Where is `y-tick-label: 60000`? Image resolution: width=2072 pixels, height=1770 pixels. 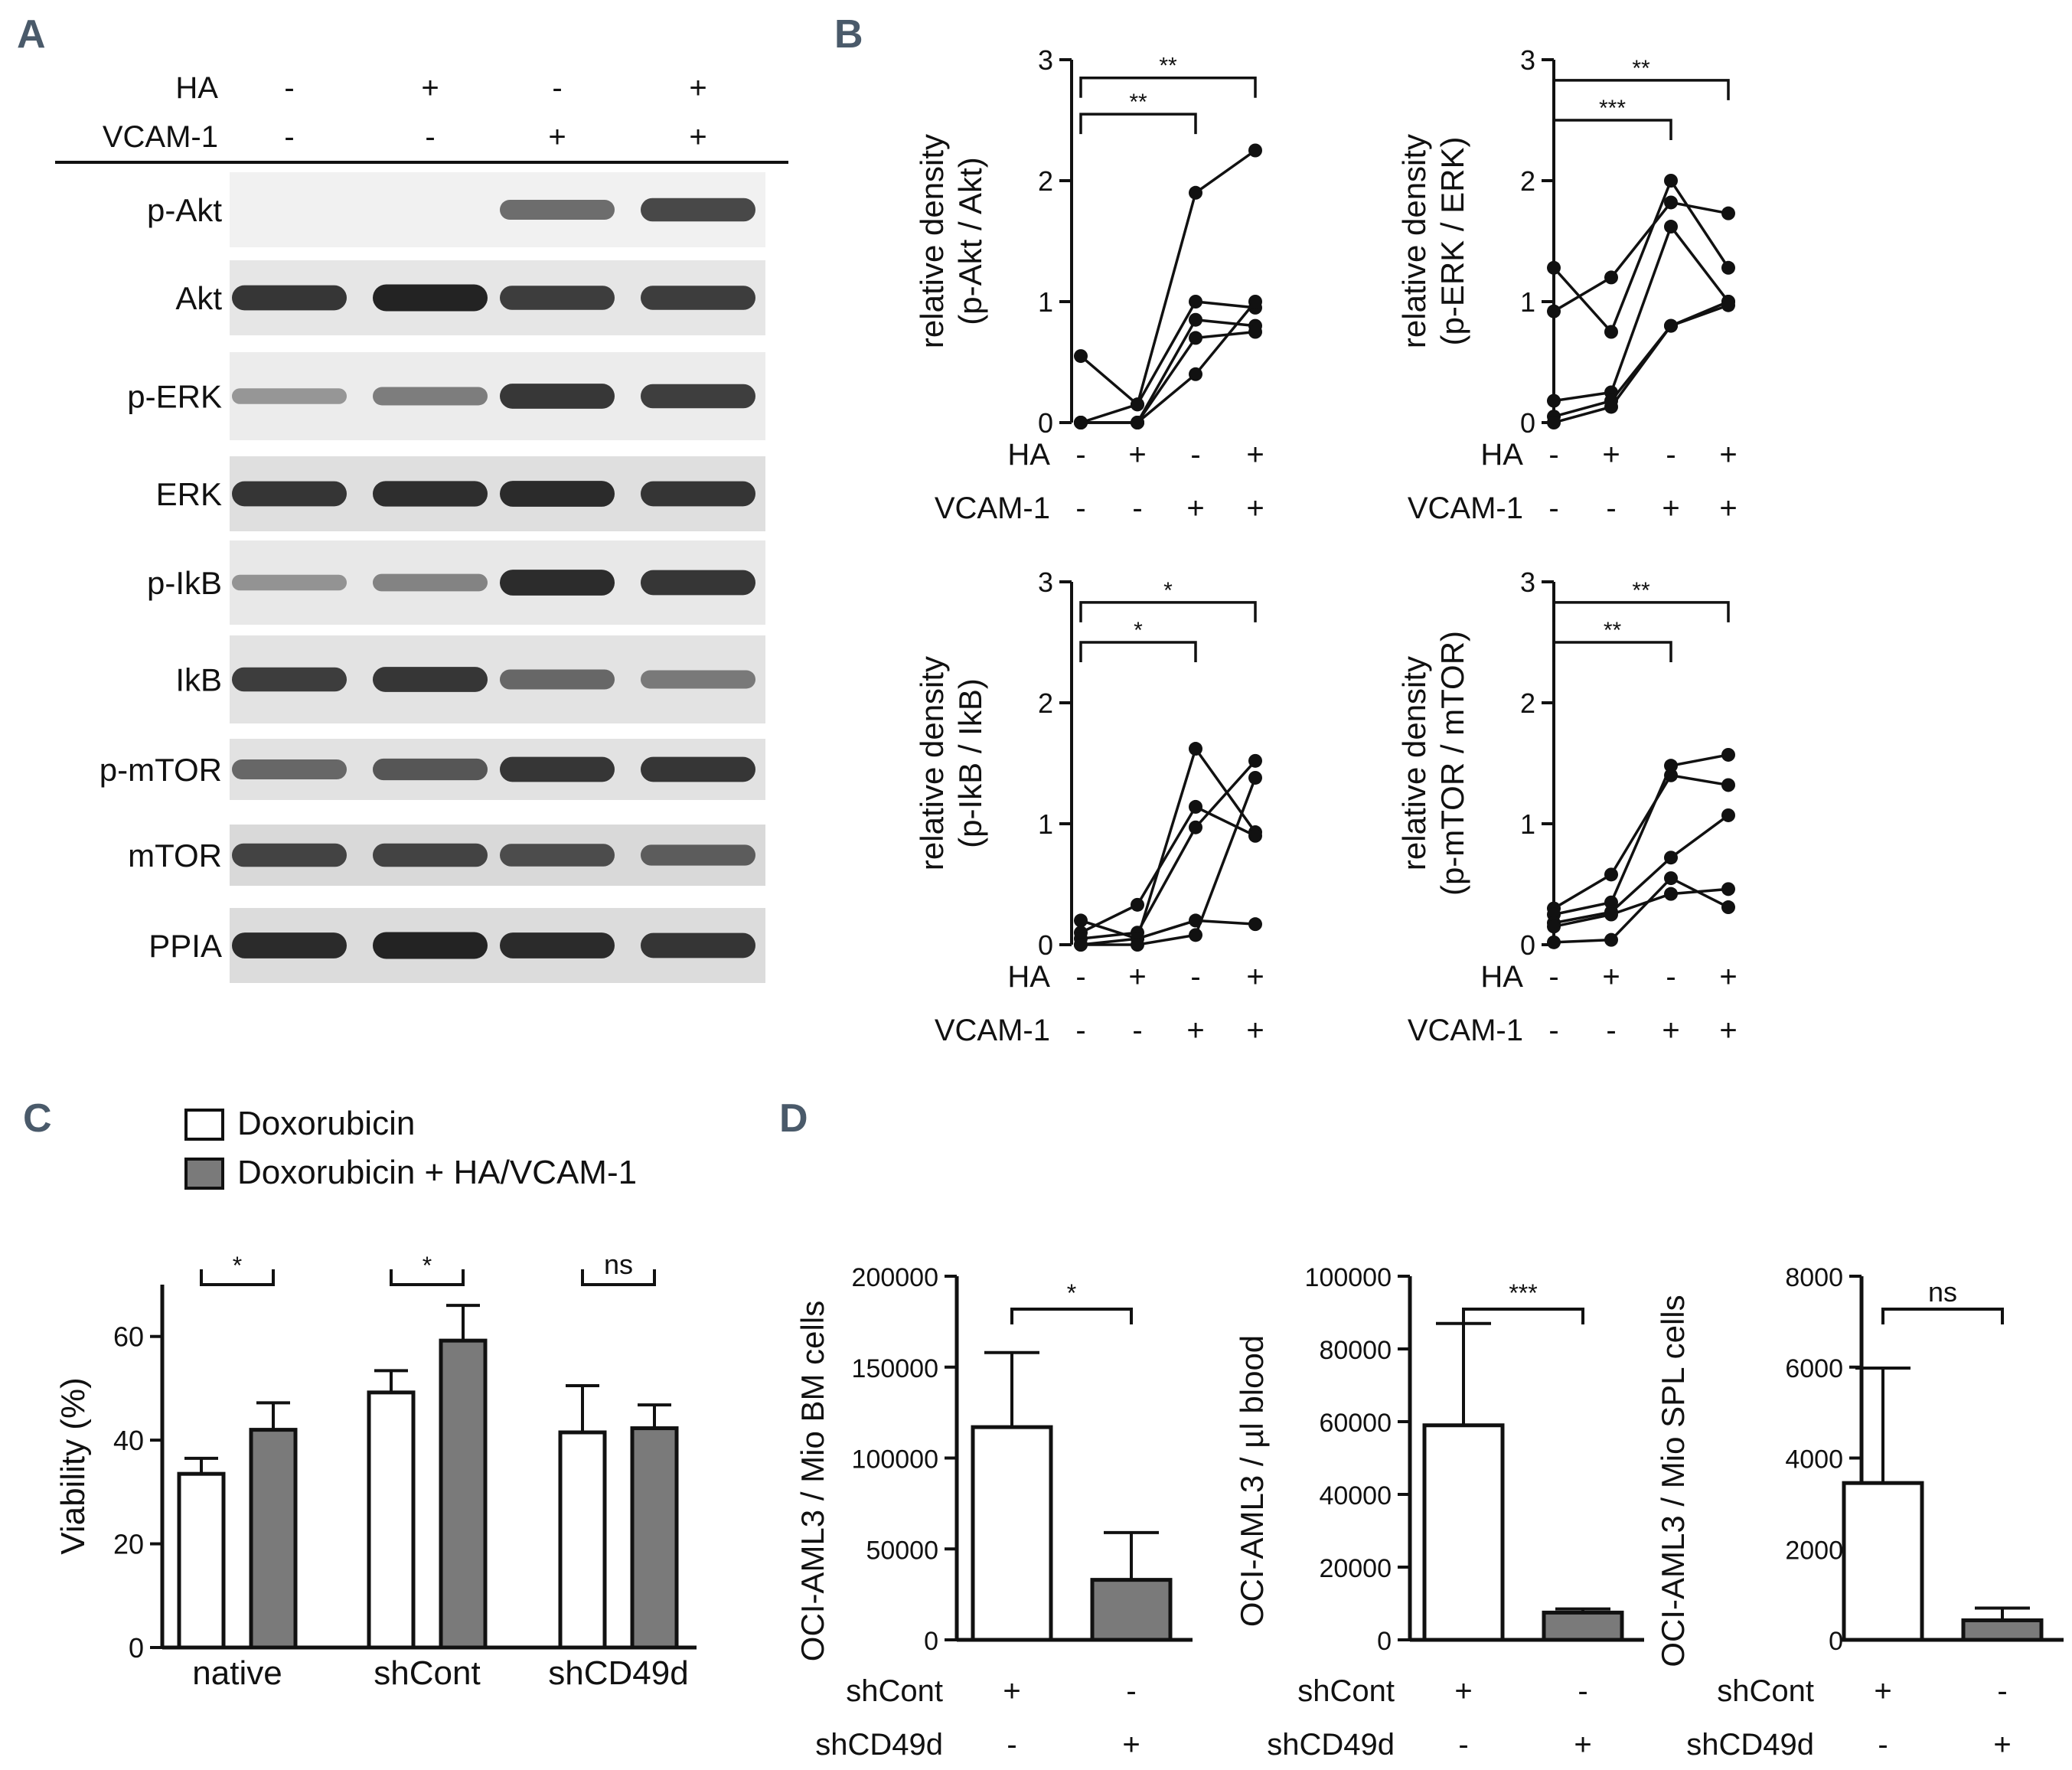
y-tick-label: 60000 is located at coordinates (1355, 1423).